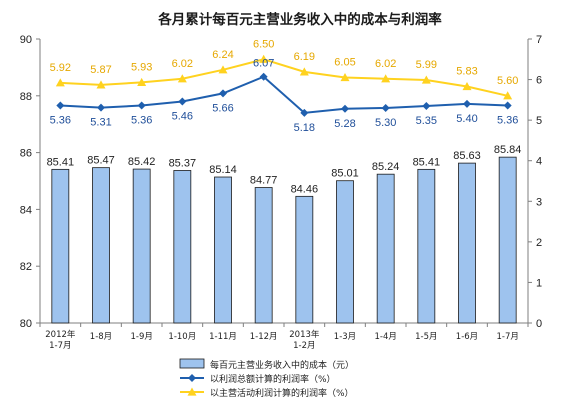 This screenshot has width=564, height=413. What do you see at coordinates (101, 161) in the screenshot?
I see `bar-data-label: 85.47` at bounding box center [101, 161].